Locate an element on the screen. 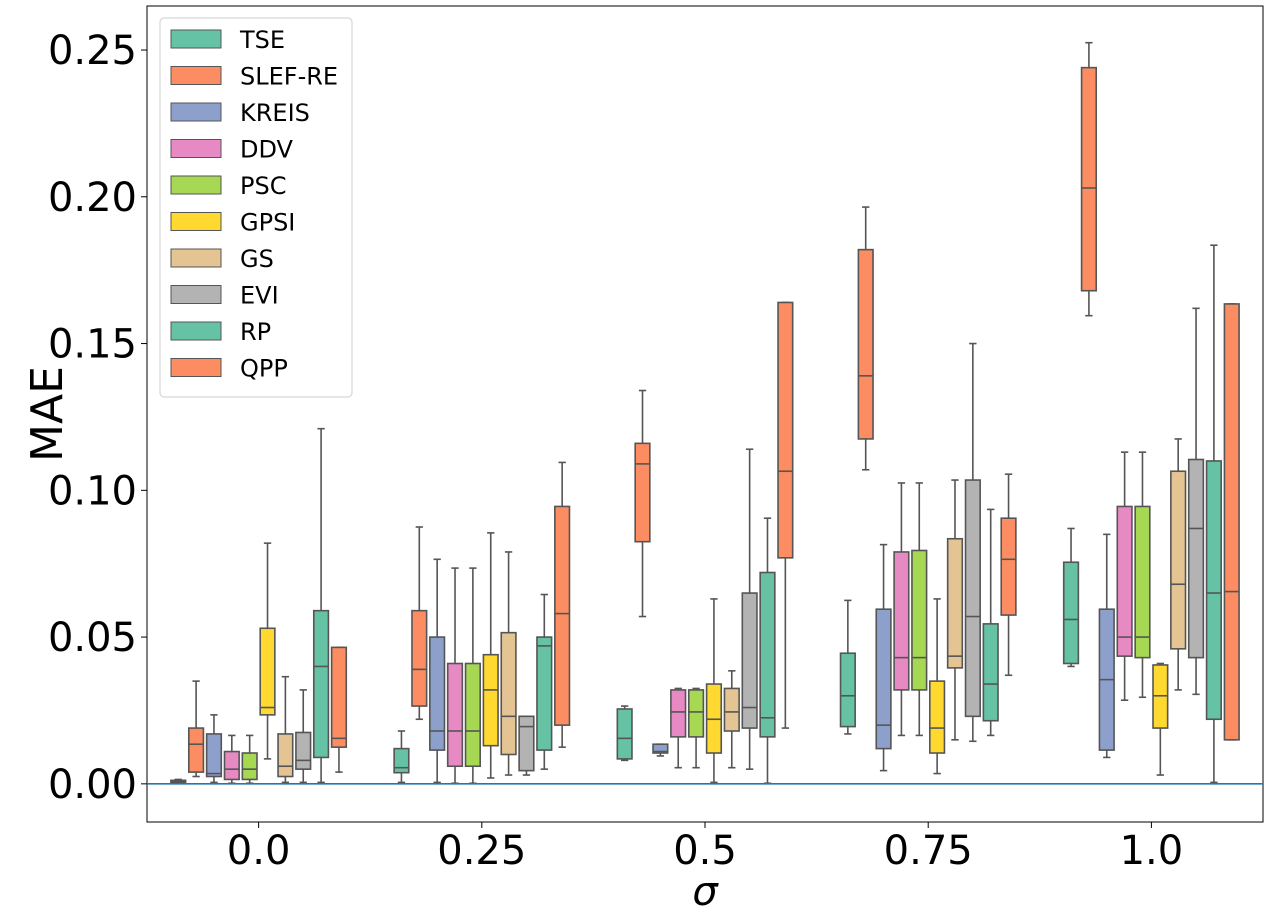 This screenshot has width=1270, height=924. x-tick-label: 0.75 is located at coordinates (928, 851).